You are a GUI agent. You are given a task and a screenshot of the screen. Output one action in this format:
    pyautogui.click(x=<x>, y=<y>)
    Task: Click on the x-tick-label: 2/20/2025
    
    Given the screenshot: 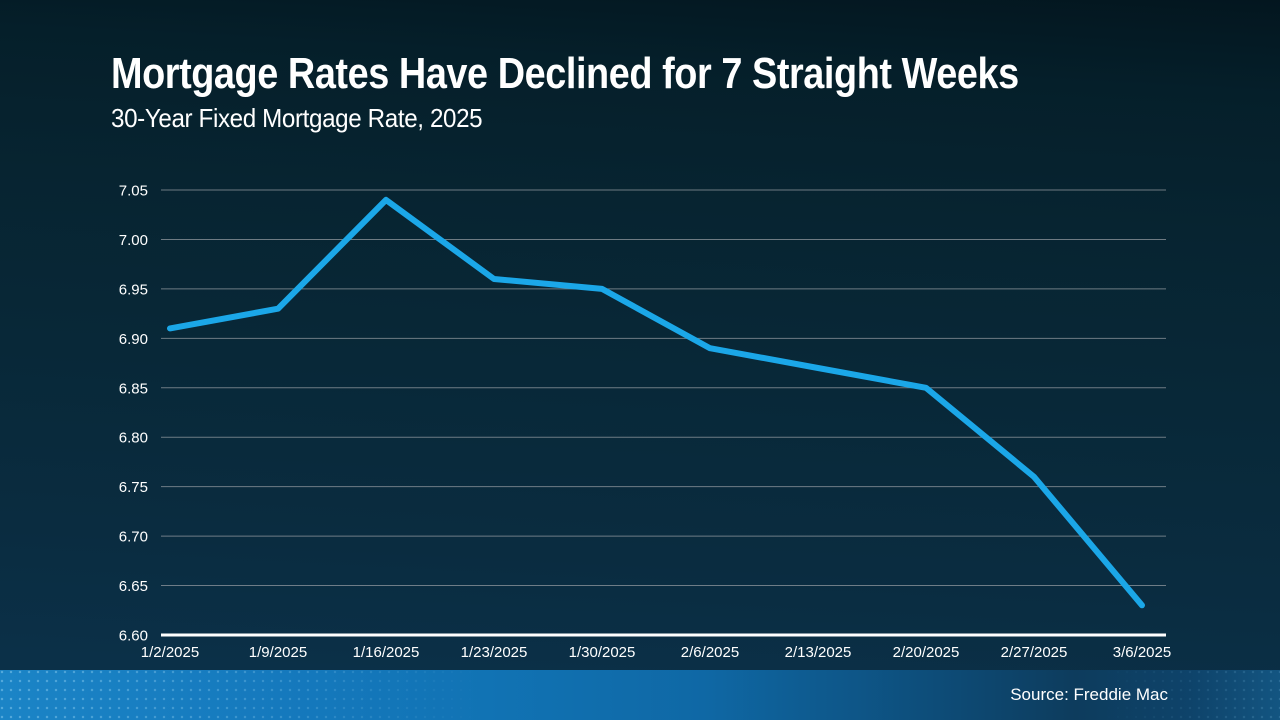 What is the action you would take?
    pyautogui.click(x=926, y=652)
    